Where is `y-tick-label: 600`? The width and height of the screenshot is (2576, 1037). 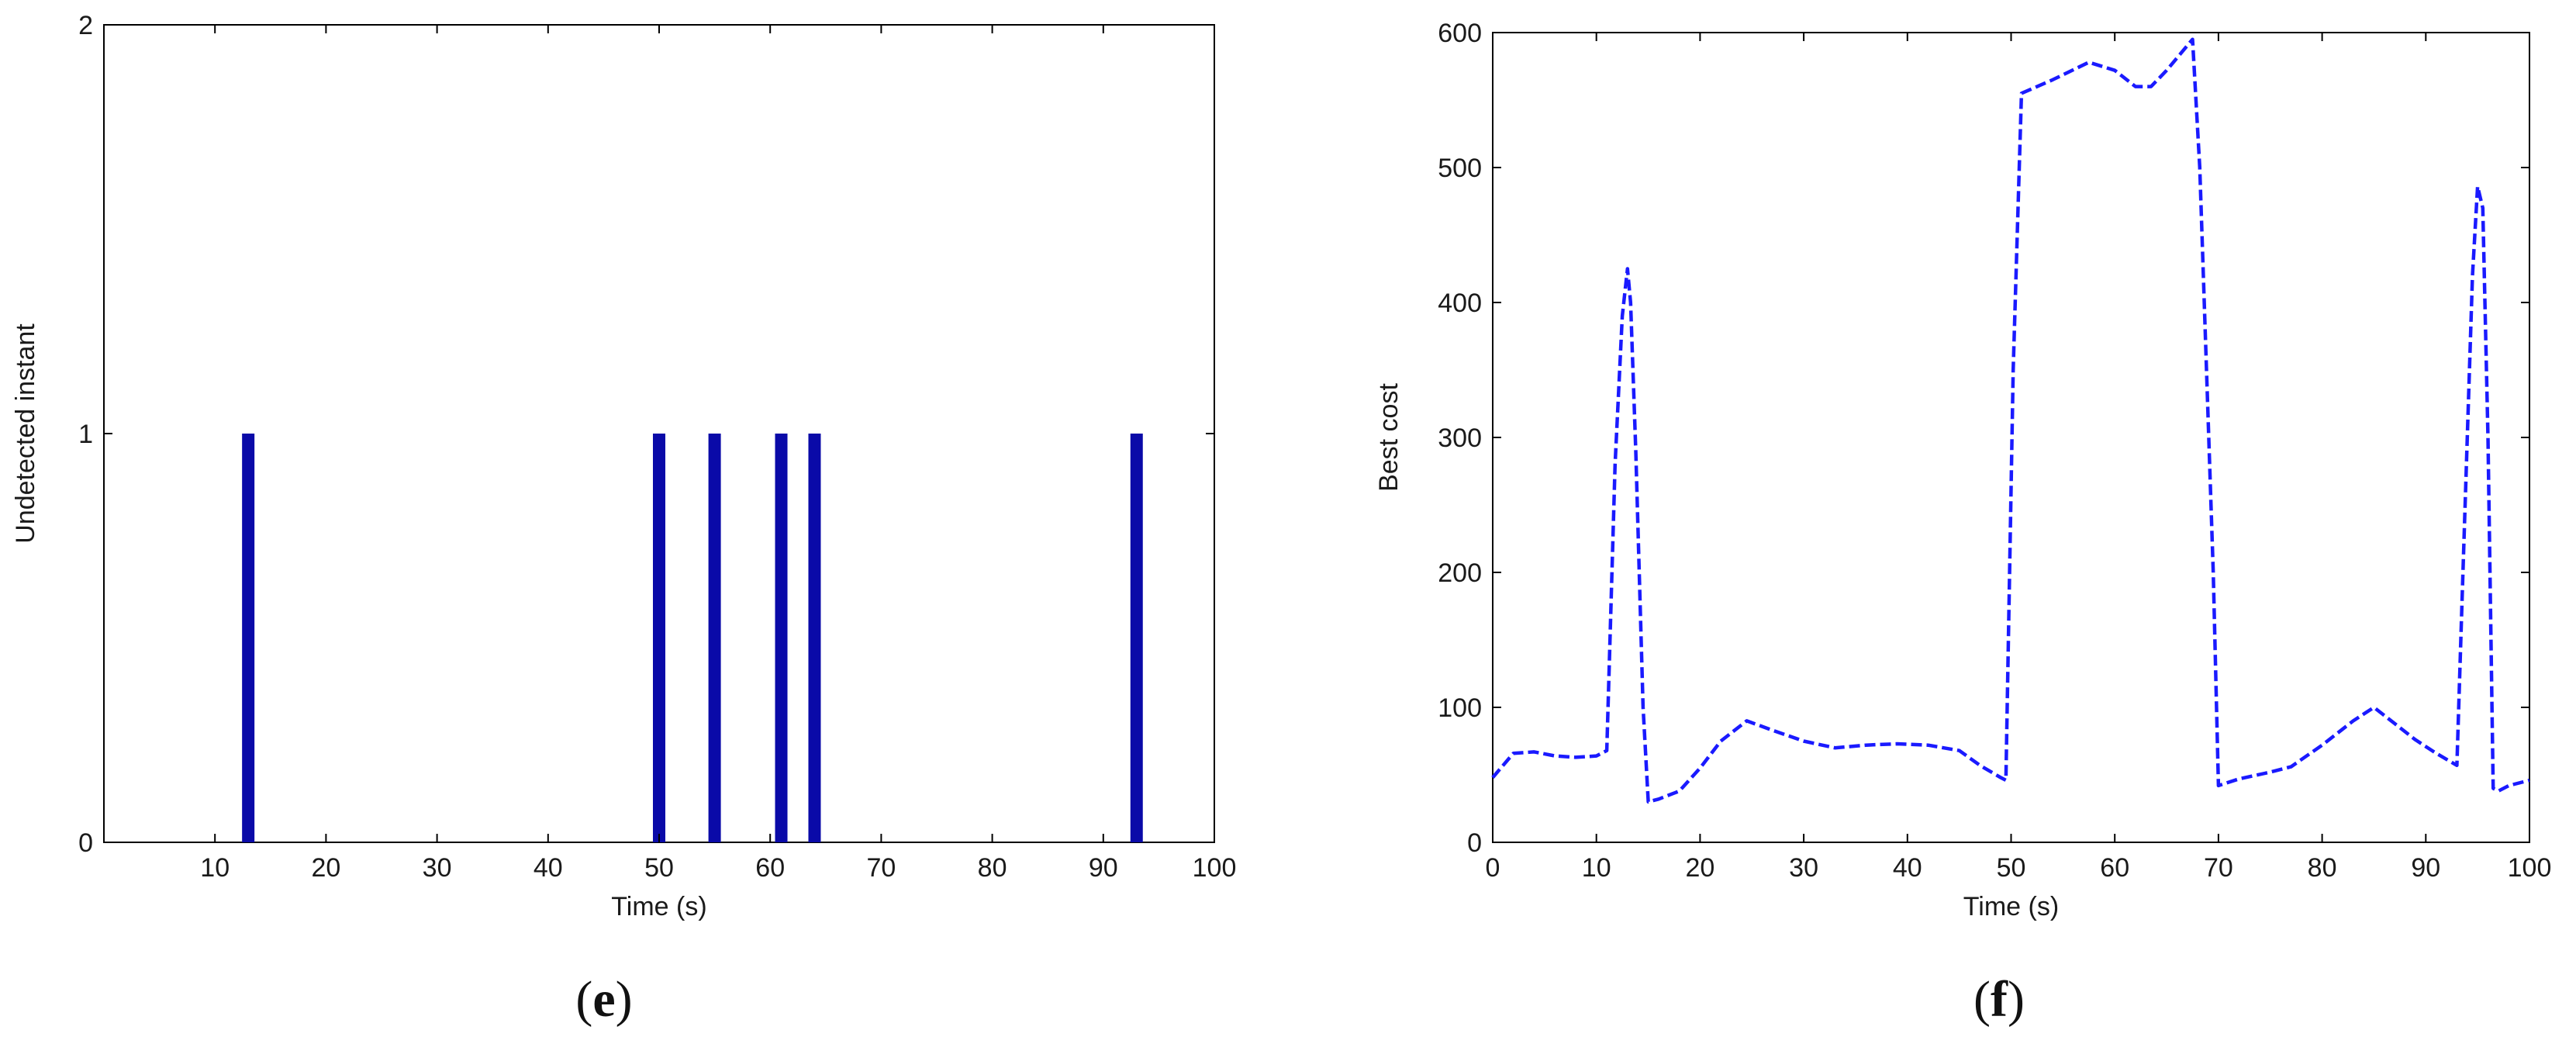 y-tick-label: 600 is located at coordinates (1460, 33).